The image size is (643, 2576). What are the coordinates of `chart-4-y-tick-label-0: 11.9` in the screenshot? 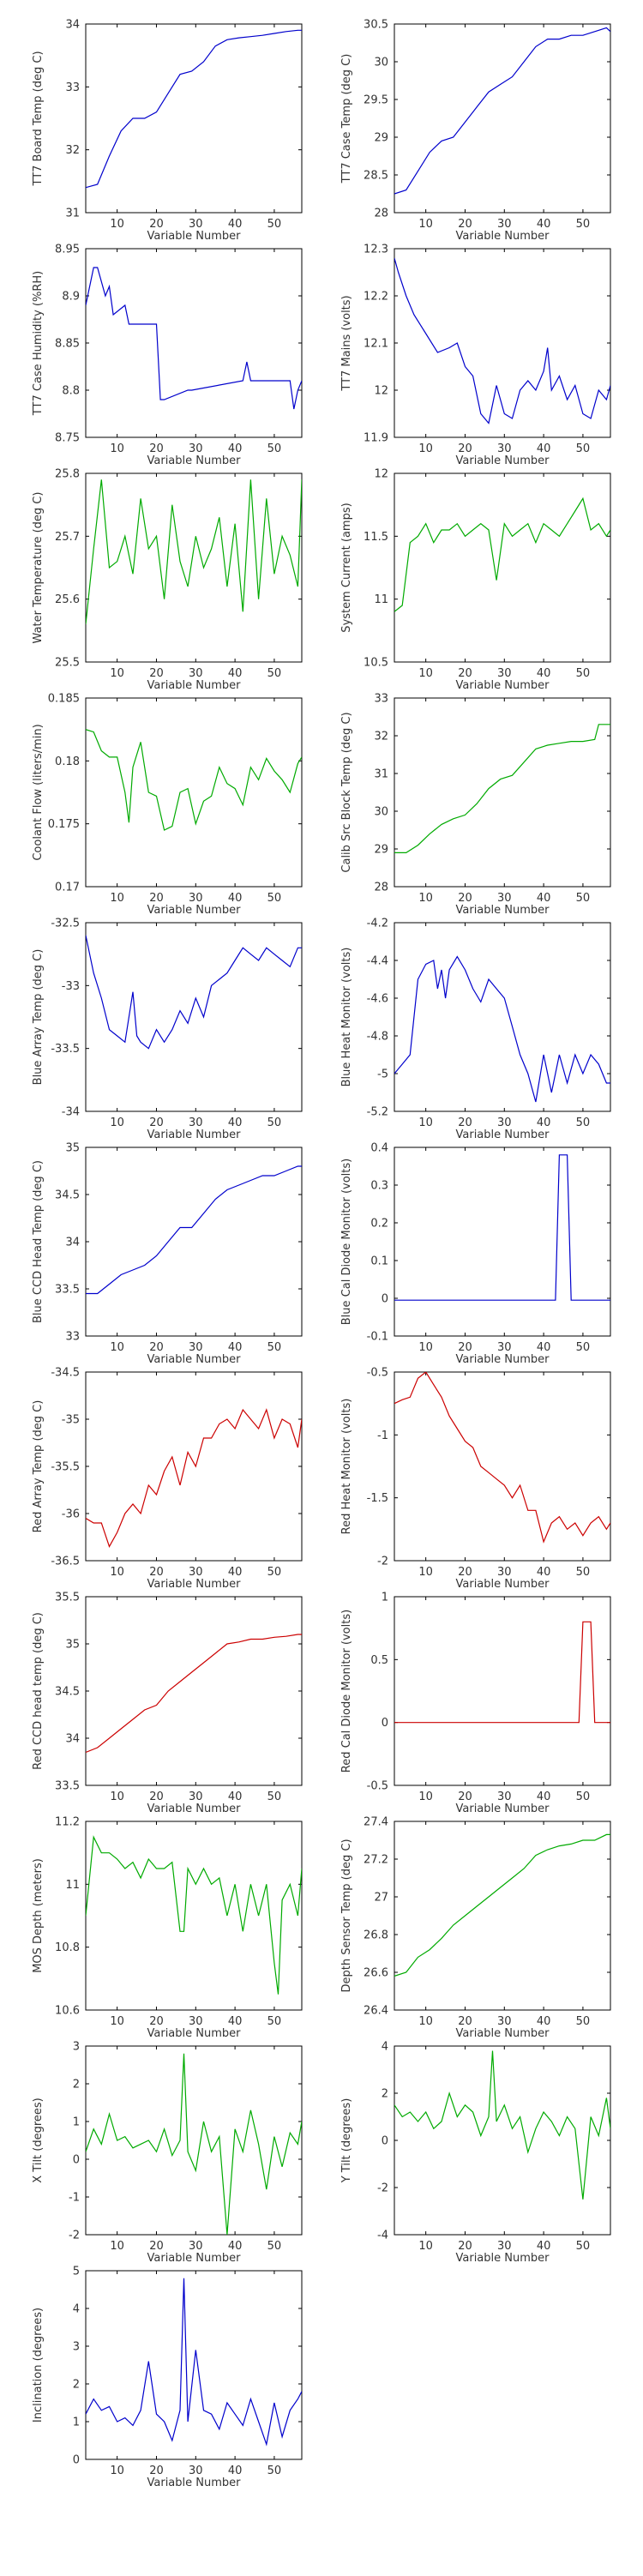 It's located at (376, 438).